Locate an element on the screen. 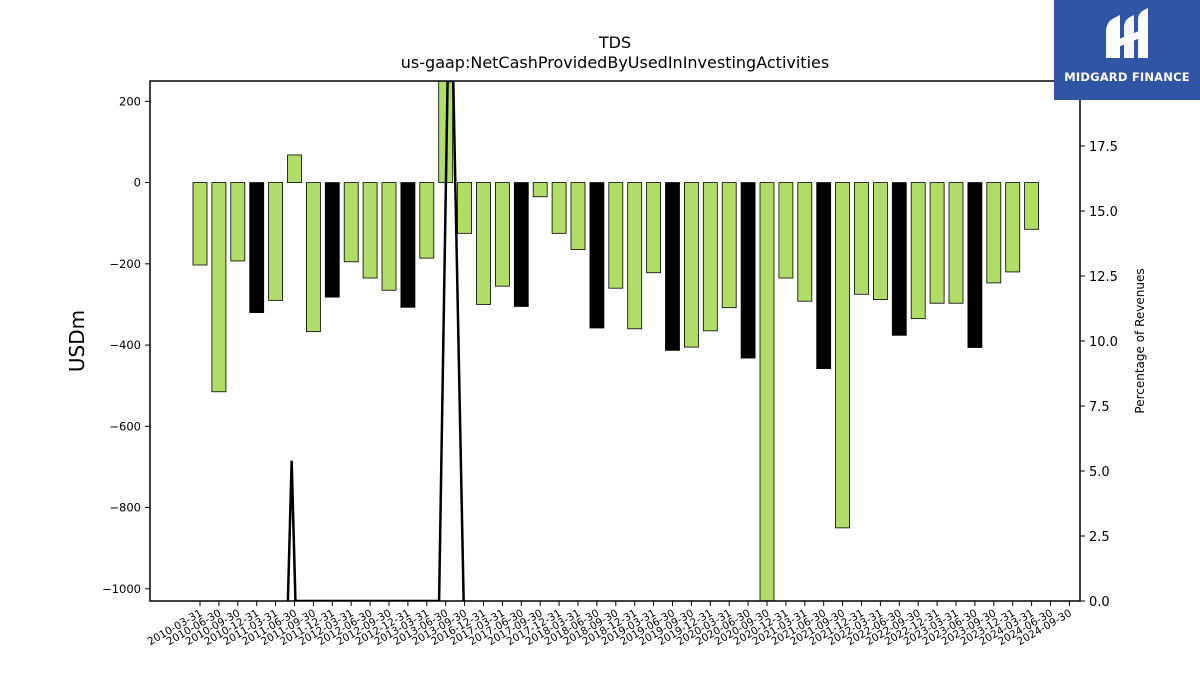 The height and width of the screenshot is (675, 1200). y2-tick-label-15: 15.0 is located at coordinates (1103, 212).